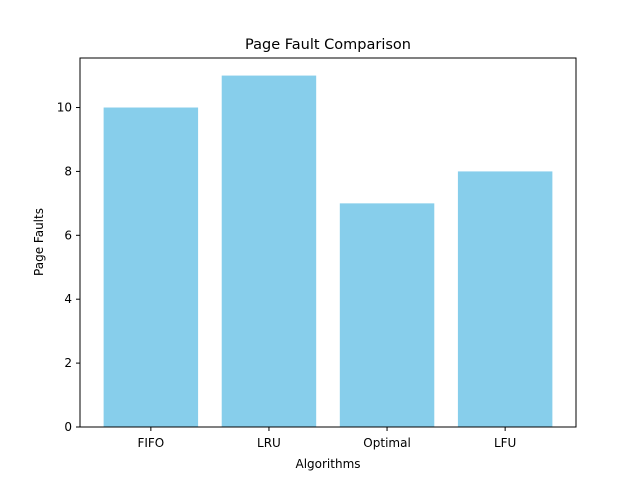  I want to click on x-tick-label: LRU, so click(269, 443).